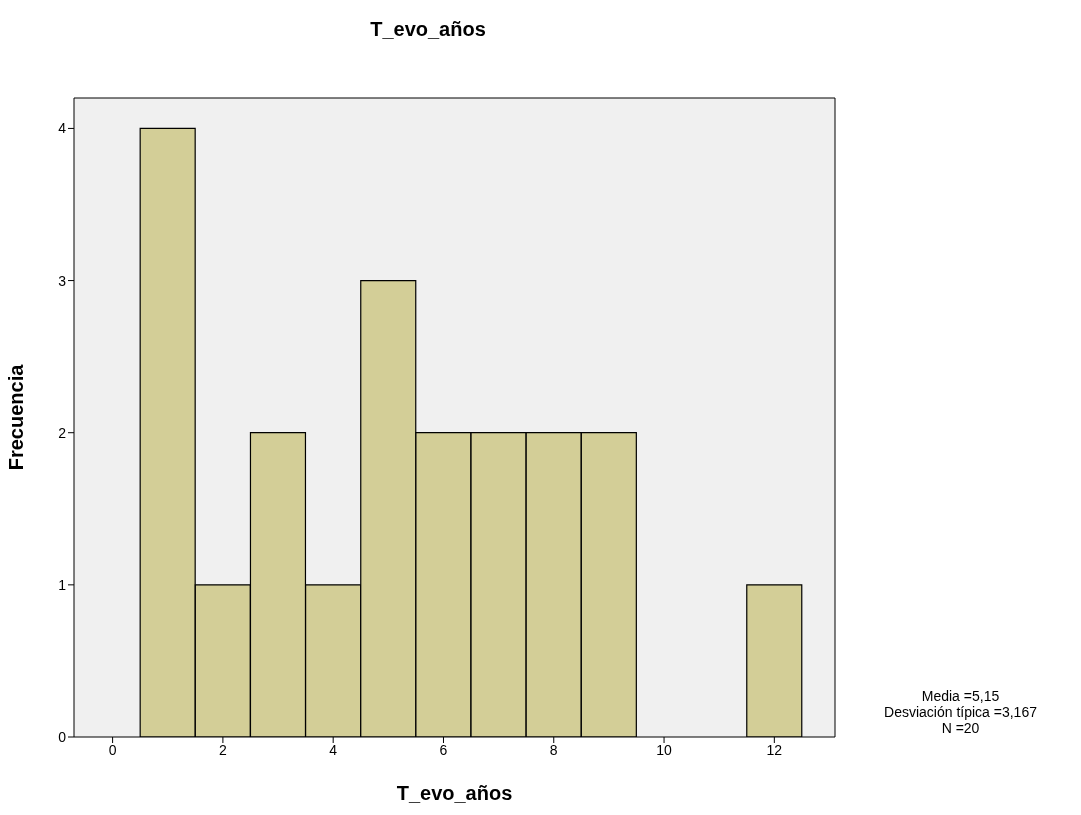 The image size is (1081, 815). I want to click on text: Media =5,15, so click(960, 696).